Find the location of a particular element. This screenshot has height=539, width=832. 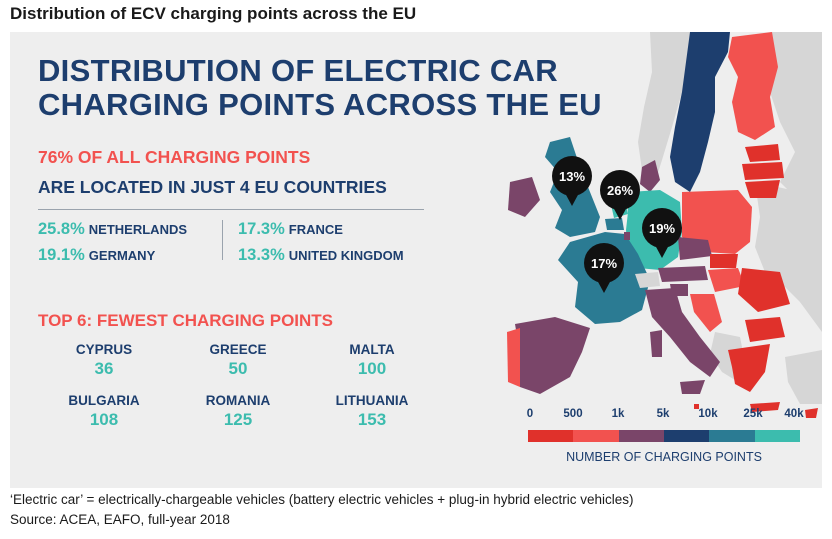

fewest-value: 36 is located at coordinates (104, 368).